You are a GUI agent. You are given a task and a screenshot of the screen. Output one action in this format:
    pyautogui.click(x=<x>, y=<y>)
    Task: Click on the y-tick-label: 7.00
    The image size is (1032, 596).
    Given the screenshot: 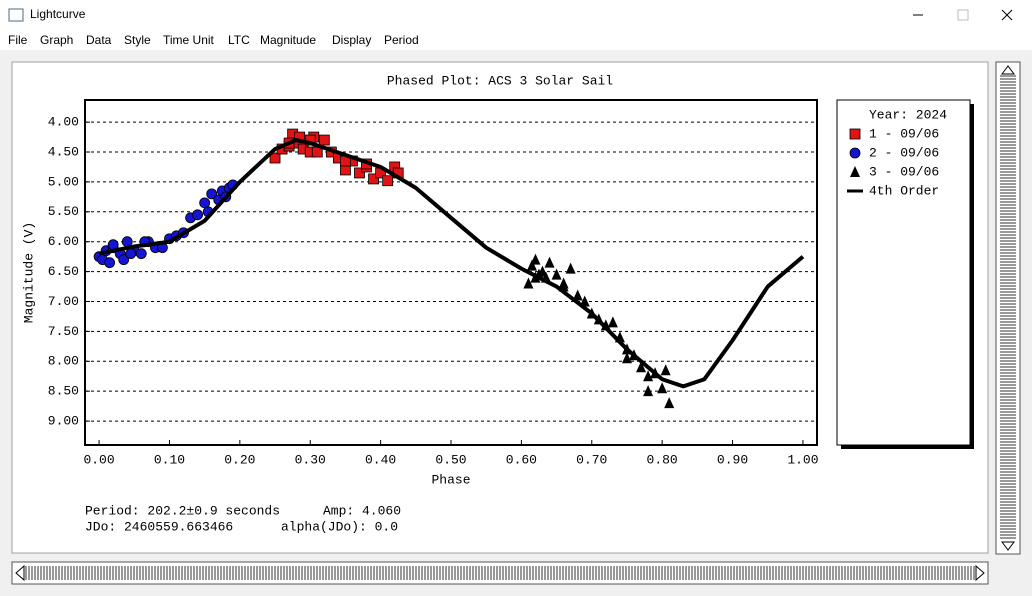 What is the action you would take?
    pyautogui.click(x=63, y=301)
    